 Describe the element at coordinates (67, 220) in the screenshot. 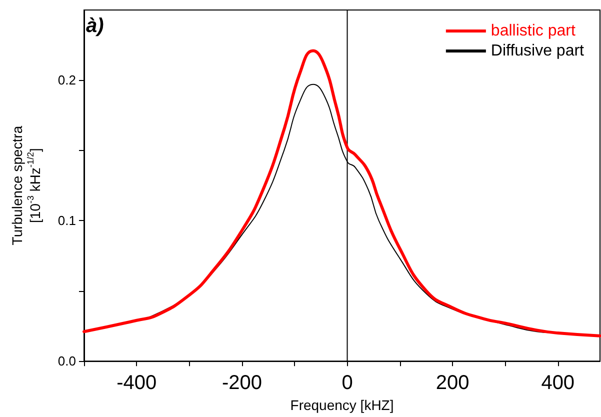

I see `y-tick-label: 0.1` at that location.